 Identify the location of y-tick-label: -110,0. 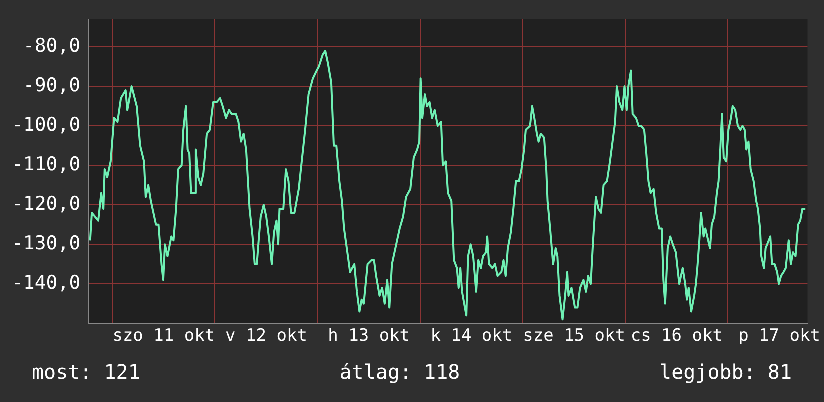
(46, 165).